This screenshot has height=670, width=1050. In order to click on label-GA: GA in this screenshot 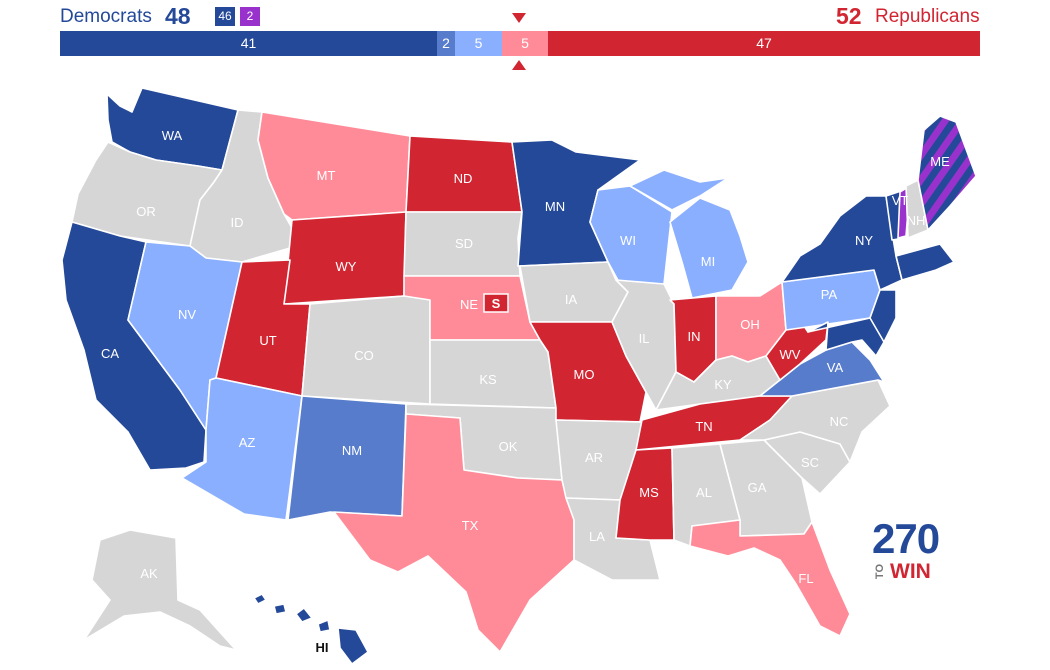, I will do `click(757, 487)`.